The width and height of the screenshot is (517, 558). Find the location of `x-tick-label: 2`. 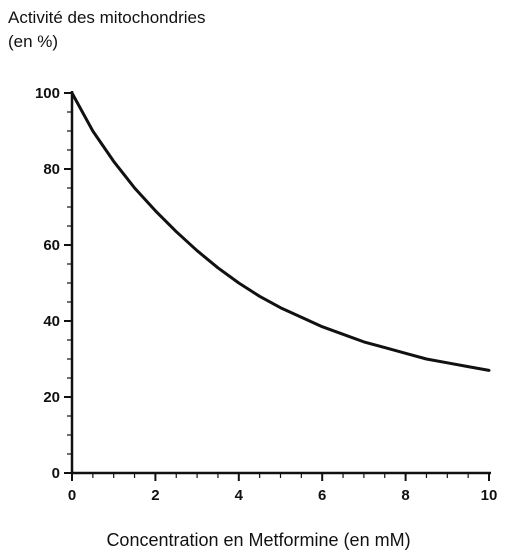

x-tick-label: 2 is located at coordinates (155, 495).